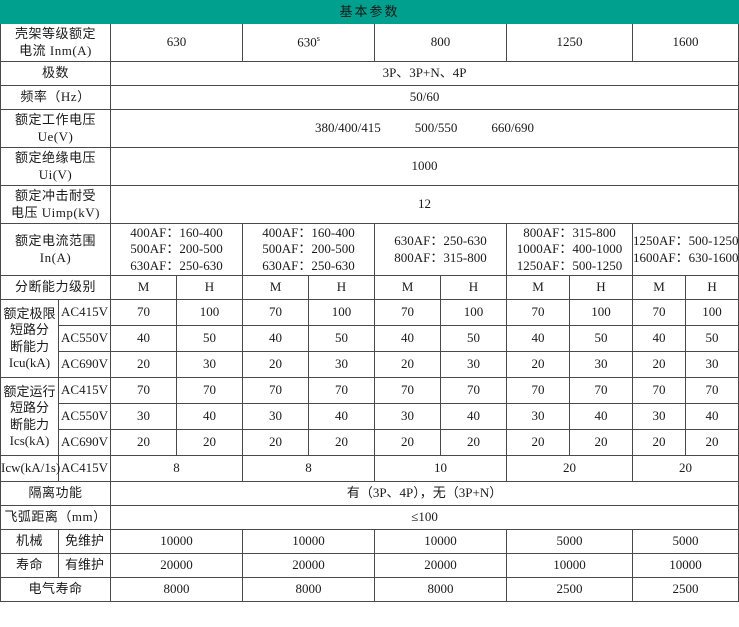  I want to click on insulation-voltage-label-line1: 额定绝缘电压, so click(55, 158).